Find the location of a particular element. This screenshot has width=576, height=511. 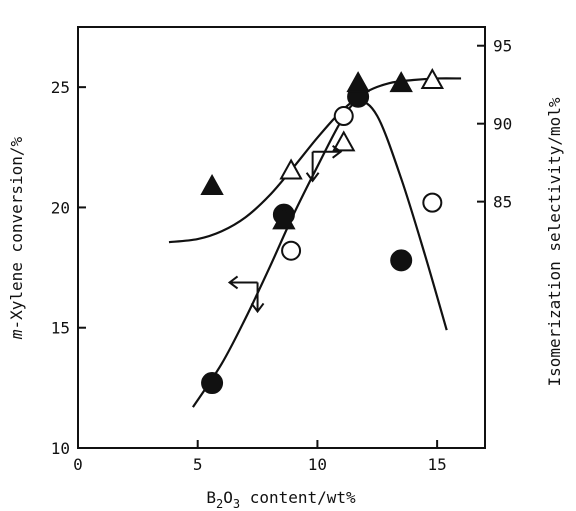

left-axis-pointer is located at coordinates (246, 294).